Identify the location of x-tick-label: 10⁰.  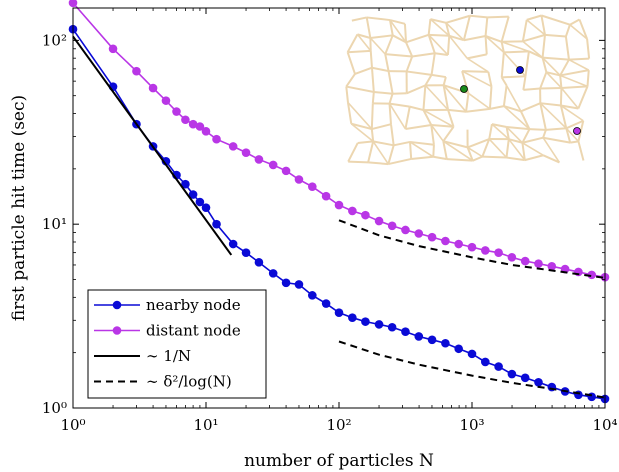
(72, 425).